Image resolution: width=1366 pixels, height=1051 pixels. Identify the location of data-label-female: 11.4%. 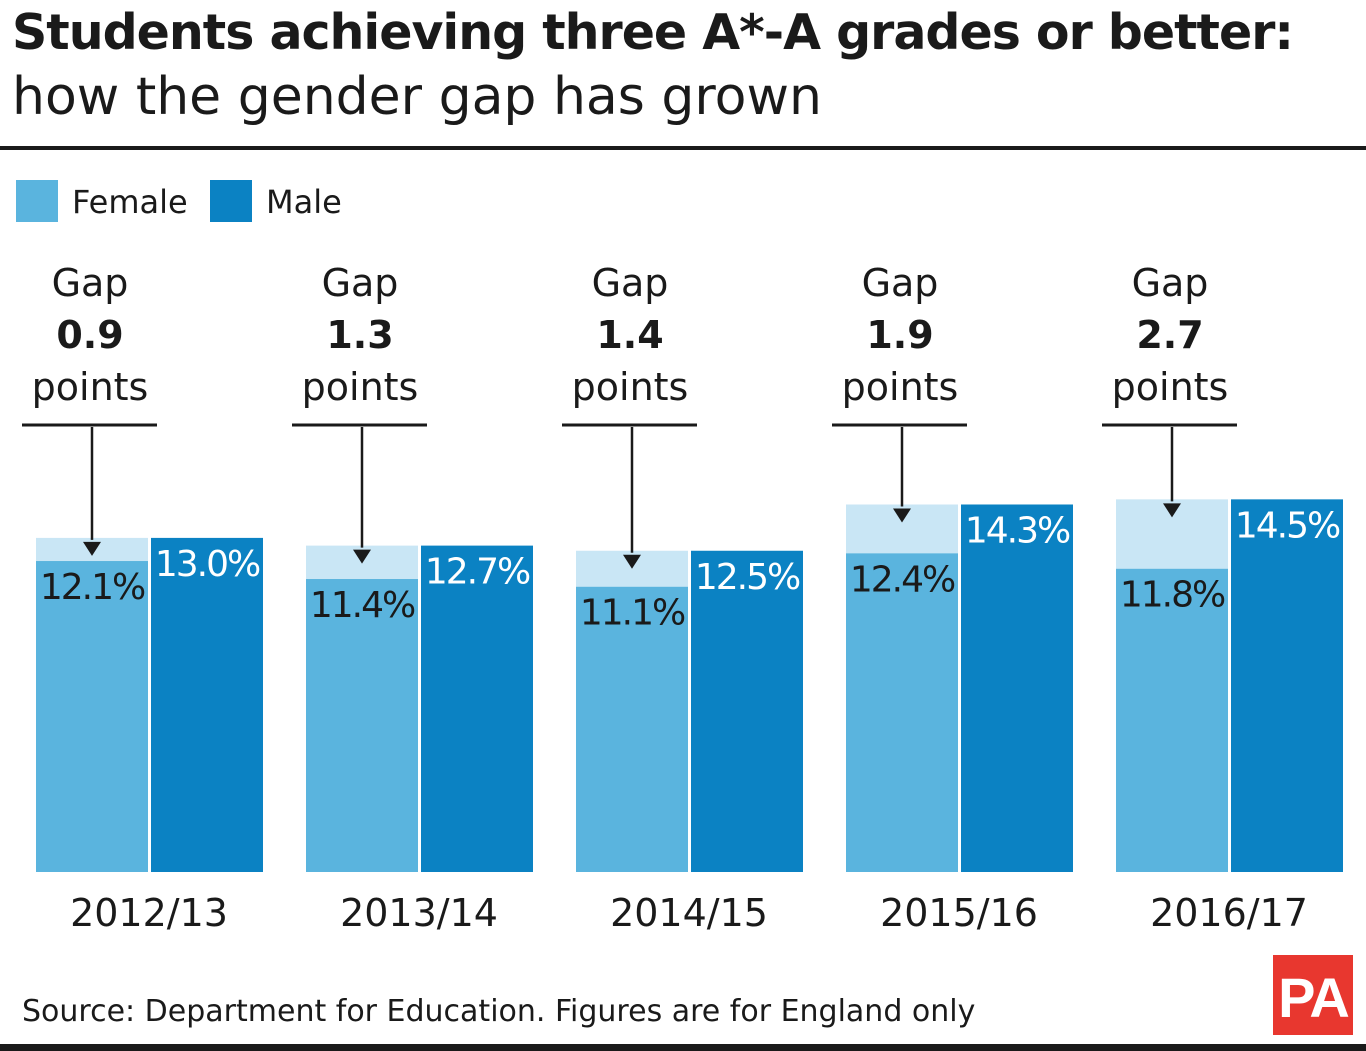
(362, 605).